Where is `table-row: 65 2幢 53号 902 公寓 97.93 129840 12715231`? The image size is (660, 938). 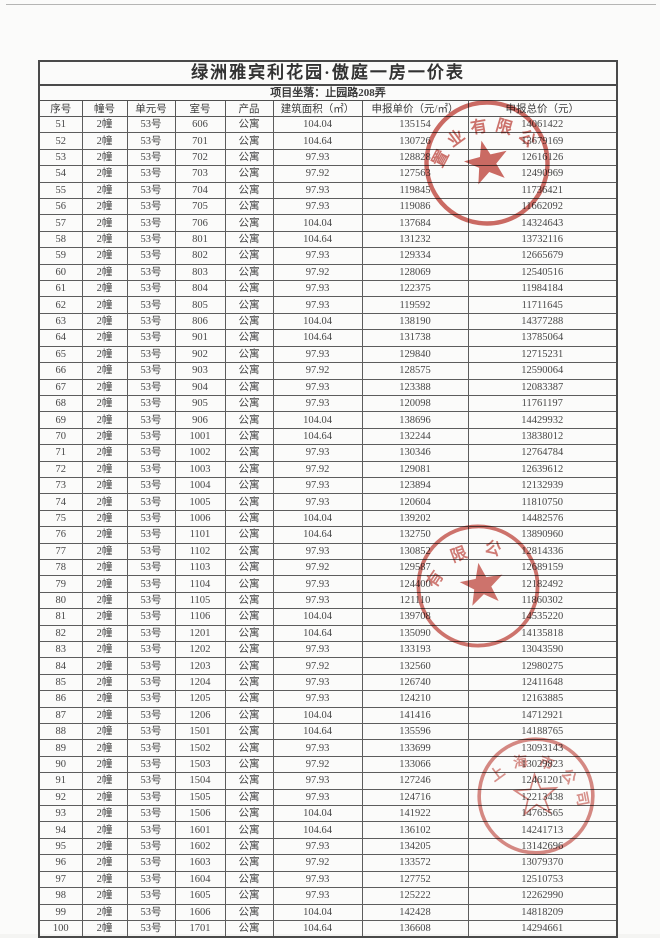 table-row: 65 2幢 53号 902 公寓 97.93 129840 12715231 is located at coordinates (328, 354).